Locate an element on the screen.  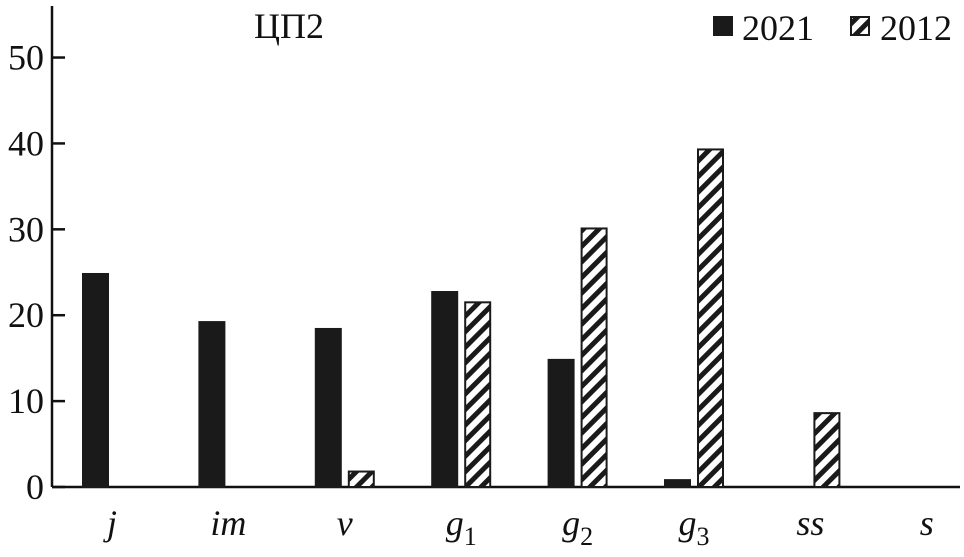
x-tick-label-base: j is located at coordinates (110, 523).